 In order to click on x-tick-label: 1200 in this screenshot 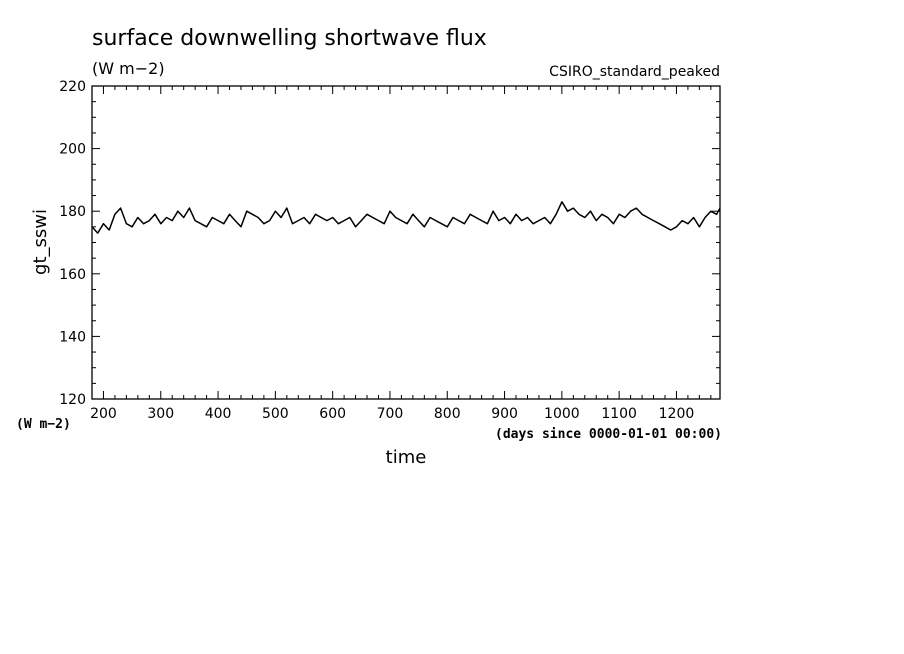, I will do `click(677, 414)`.